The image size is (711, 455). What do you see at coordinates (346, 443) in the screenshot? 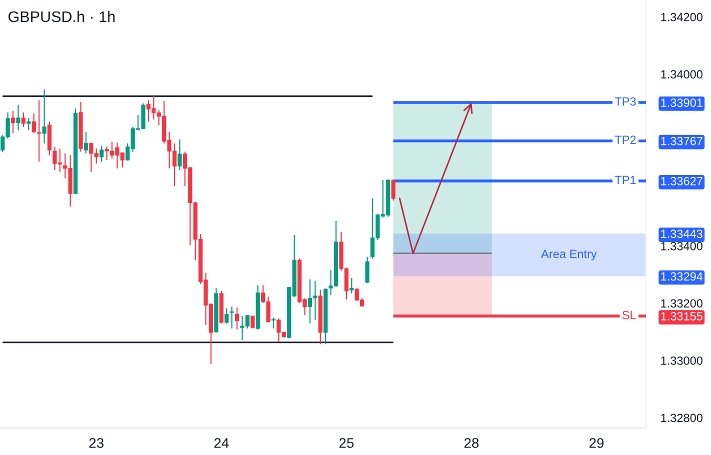
I see `x-tick-label: 25` at bounding box center [346, 443].